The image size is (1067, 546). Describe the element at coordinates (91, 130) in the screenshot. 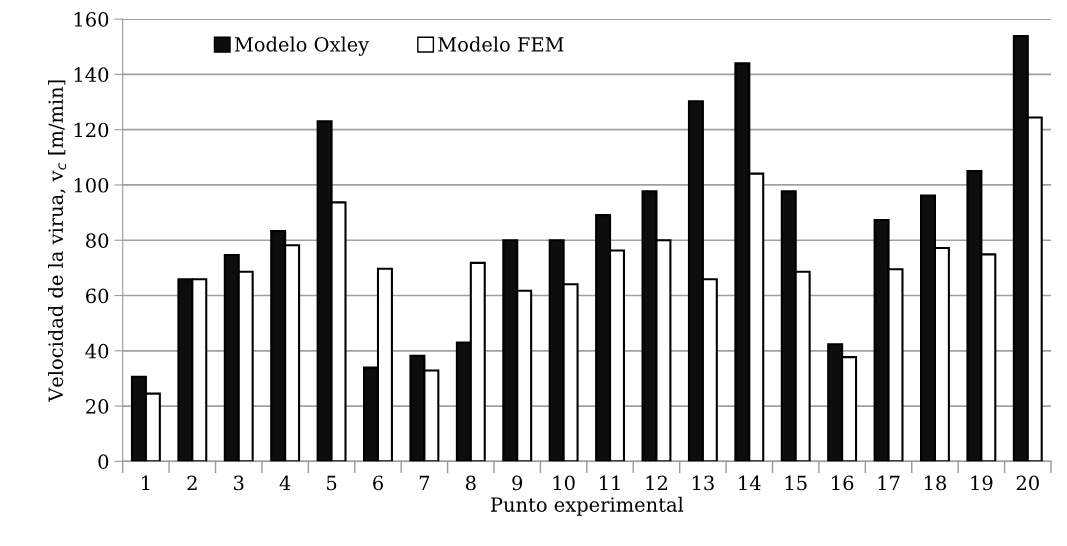

I see `y-tick-label: 120` at that location.